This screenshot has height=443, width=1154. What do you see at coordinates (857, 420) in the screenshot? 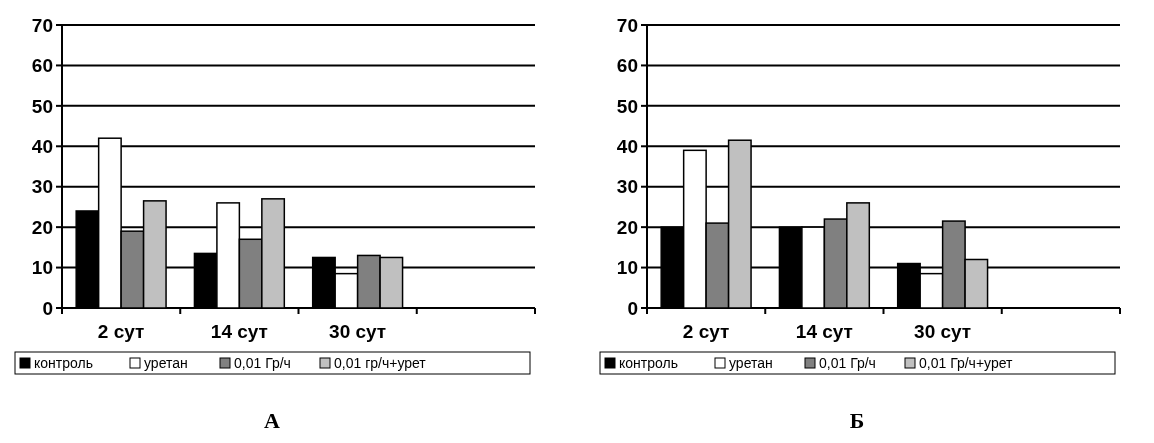
I see `text: Б` at bounding box center [857, 420].